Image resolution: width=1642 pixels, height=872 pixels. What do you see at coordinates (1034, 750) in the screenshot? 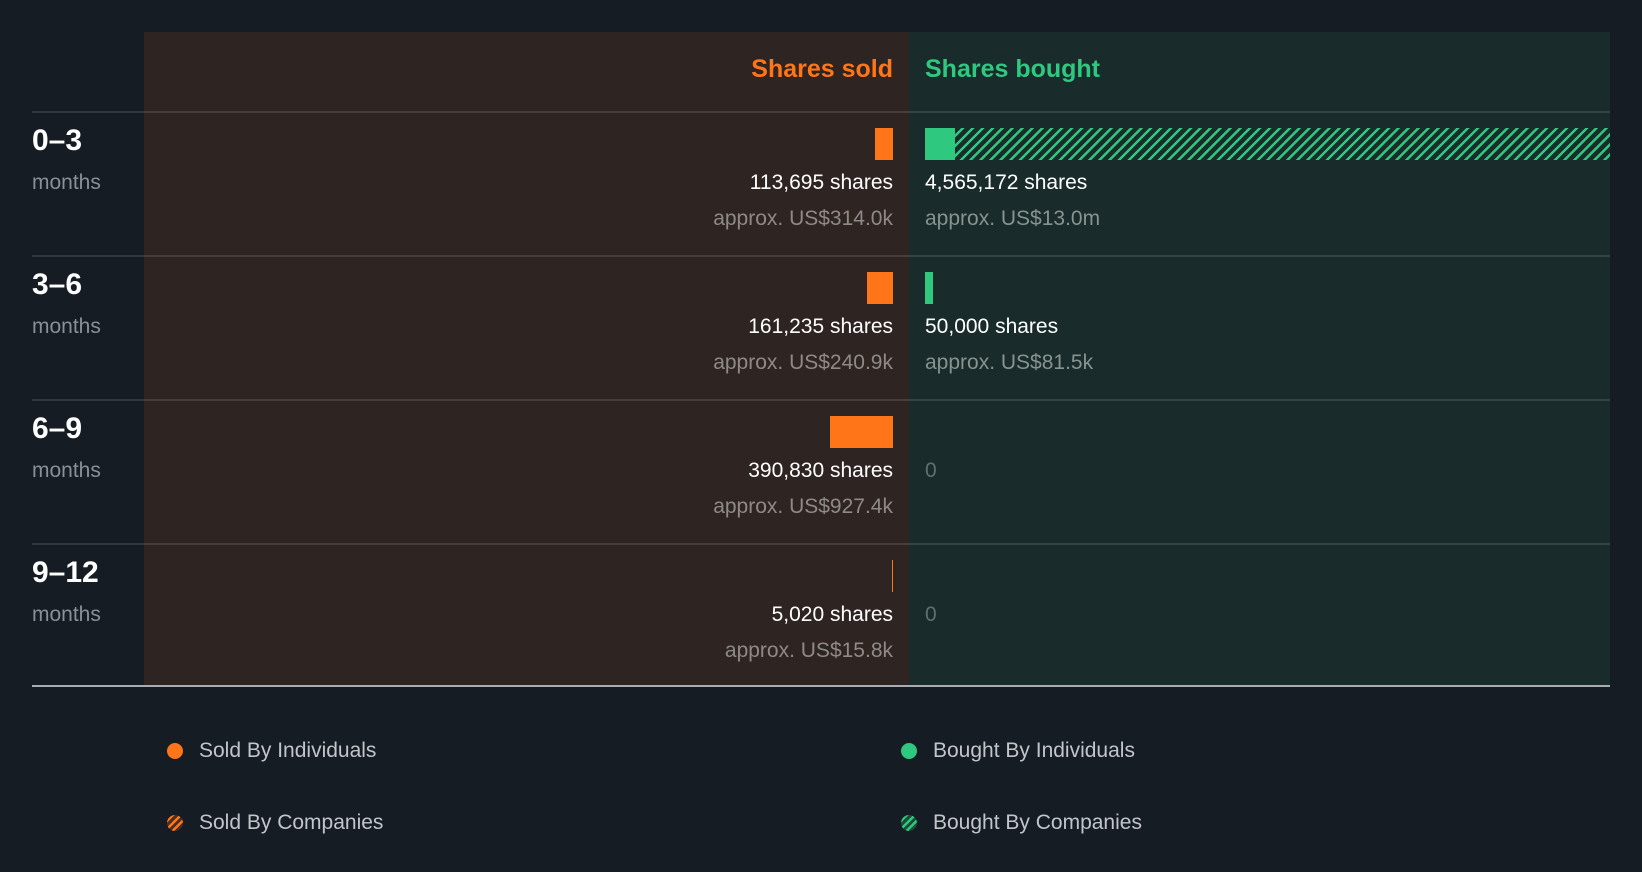
I see `legend-label: Bought By Individuals` at bounding box center [1034, 750].